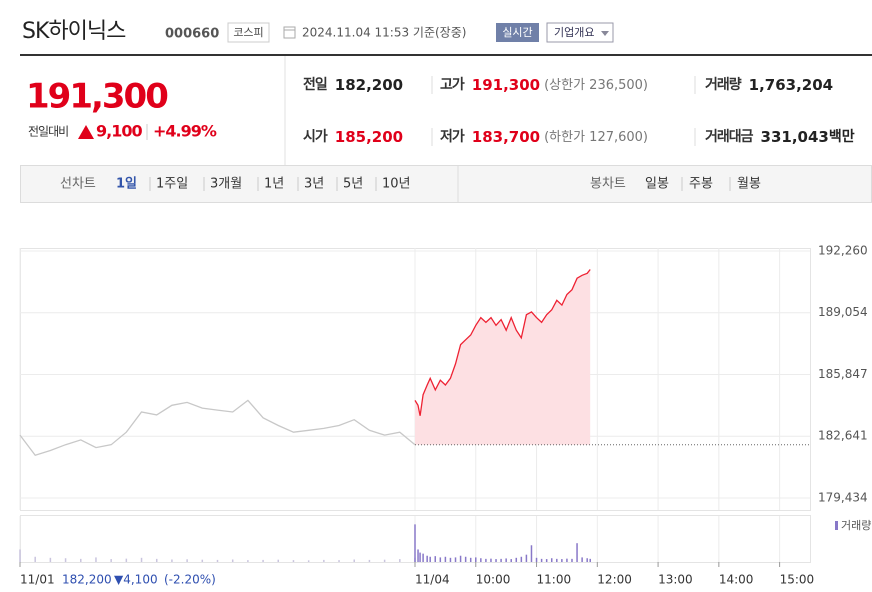 Image resolution: width=872 pixels, height=592 pixels. I want to click on stock-name: SK하이닉스, so click(74, 31).